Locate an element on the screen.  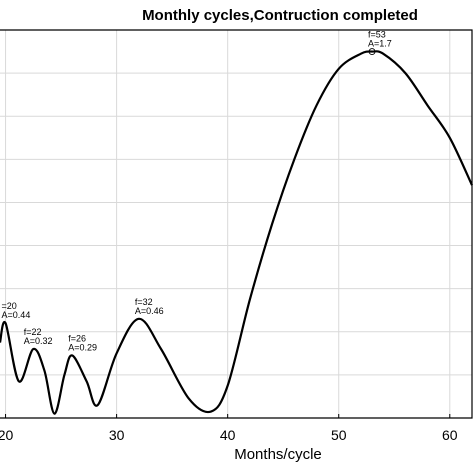
peak-annotation: =20A=0.44 is located at coordinates (16, 310).